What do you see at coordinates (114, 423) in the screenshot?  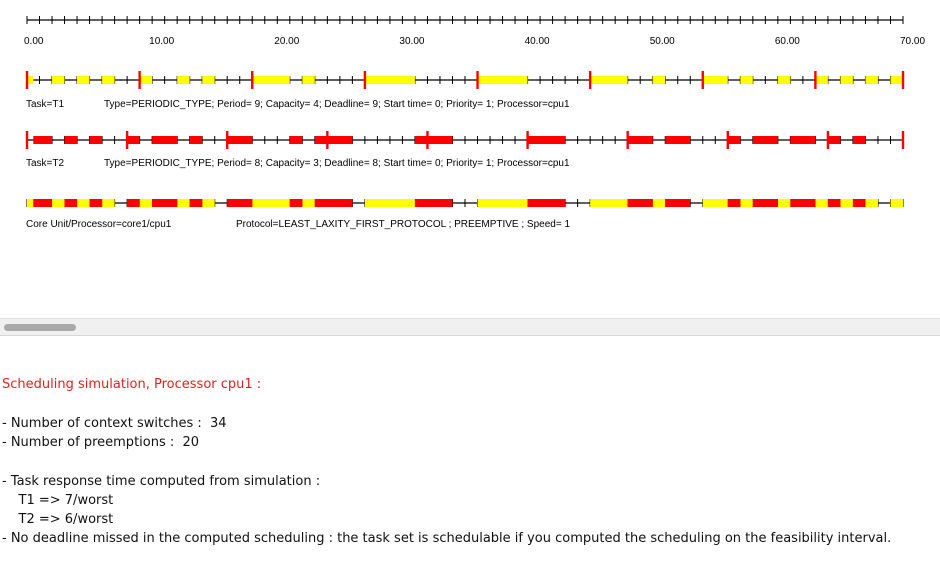 I see `context-switches-line: - Number of context switches : 34` at bounding box center [114, 423].